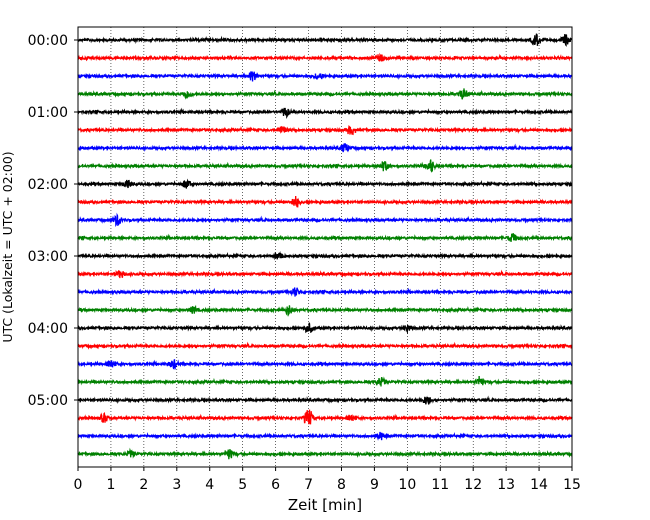 The height and width of the screenshot is (520, 650). What do you see at coordinates (327, 480) in the screenshot?
I see `x-axis: 0 1 2 3 4 5 6 7 8 9 10 11 12 13 14 15` at bounding box center [327, 480].